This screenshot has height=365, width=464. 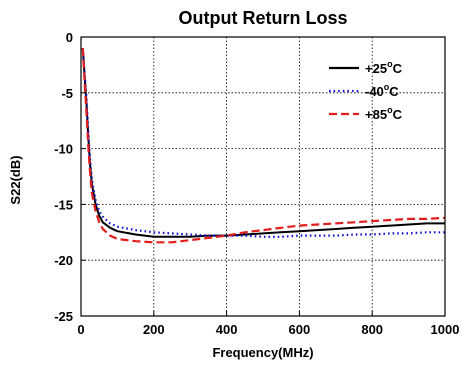 I want to click on y-tick-label: -5, so click(x=67, y=93).